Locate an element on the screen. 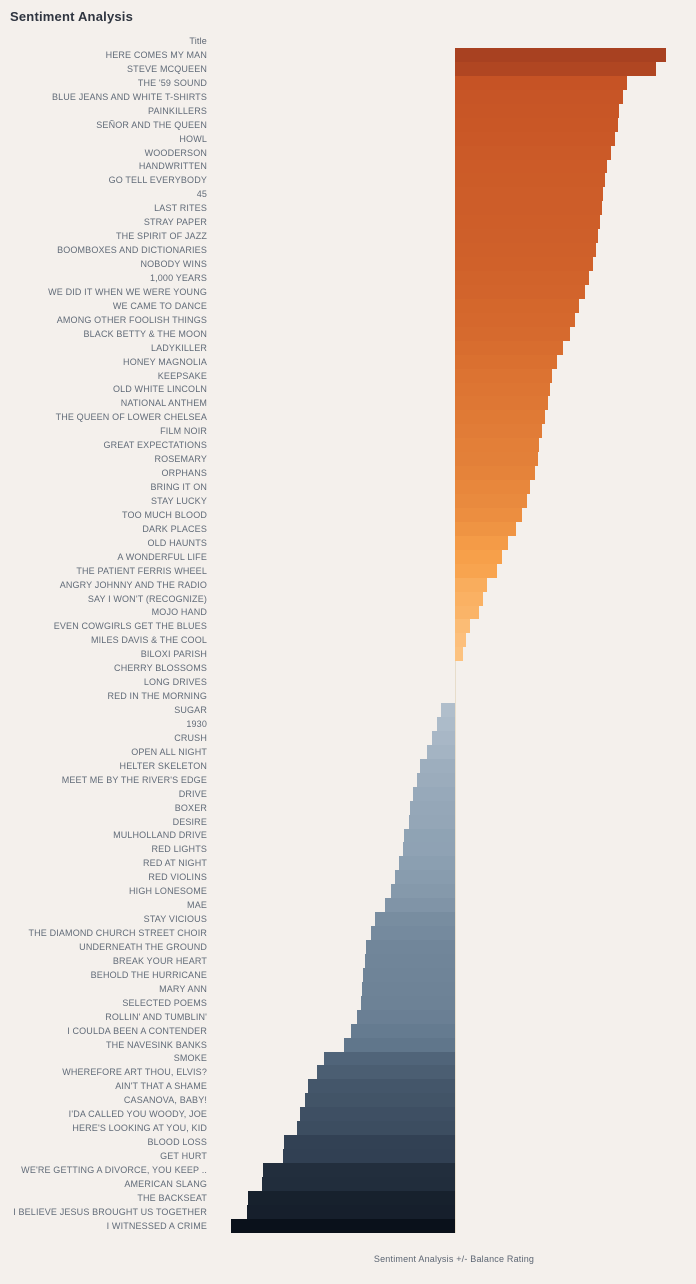 This screenshot has width=696, height=1284. row-label: DRIVE is located at coordinates (192, 793).